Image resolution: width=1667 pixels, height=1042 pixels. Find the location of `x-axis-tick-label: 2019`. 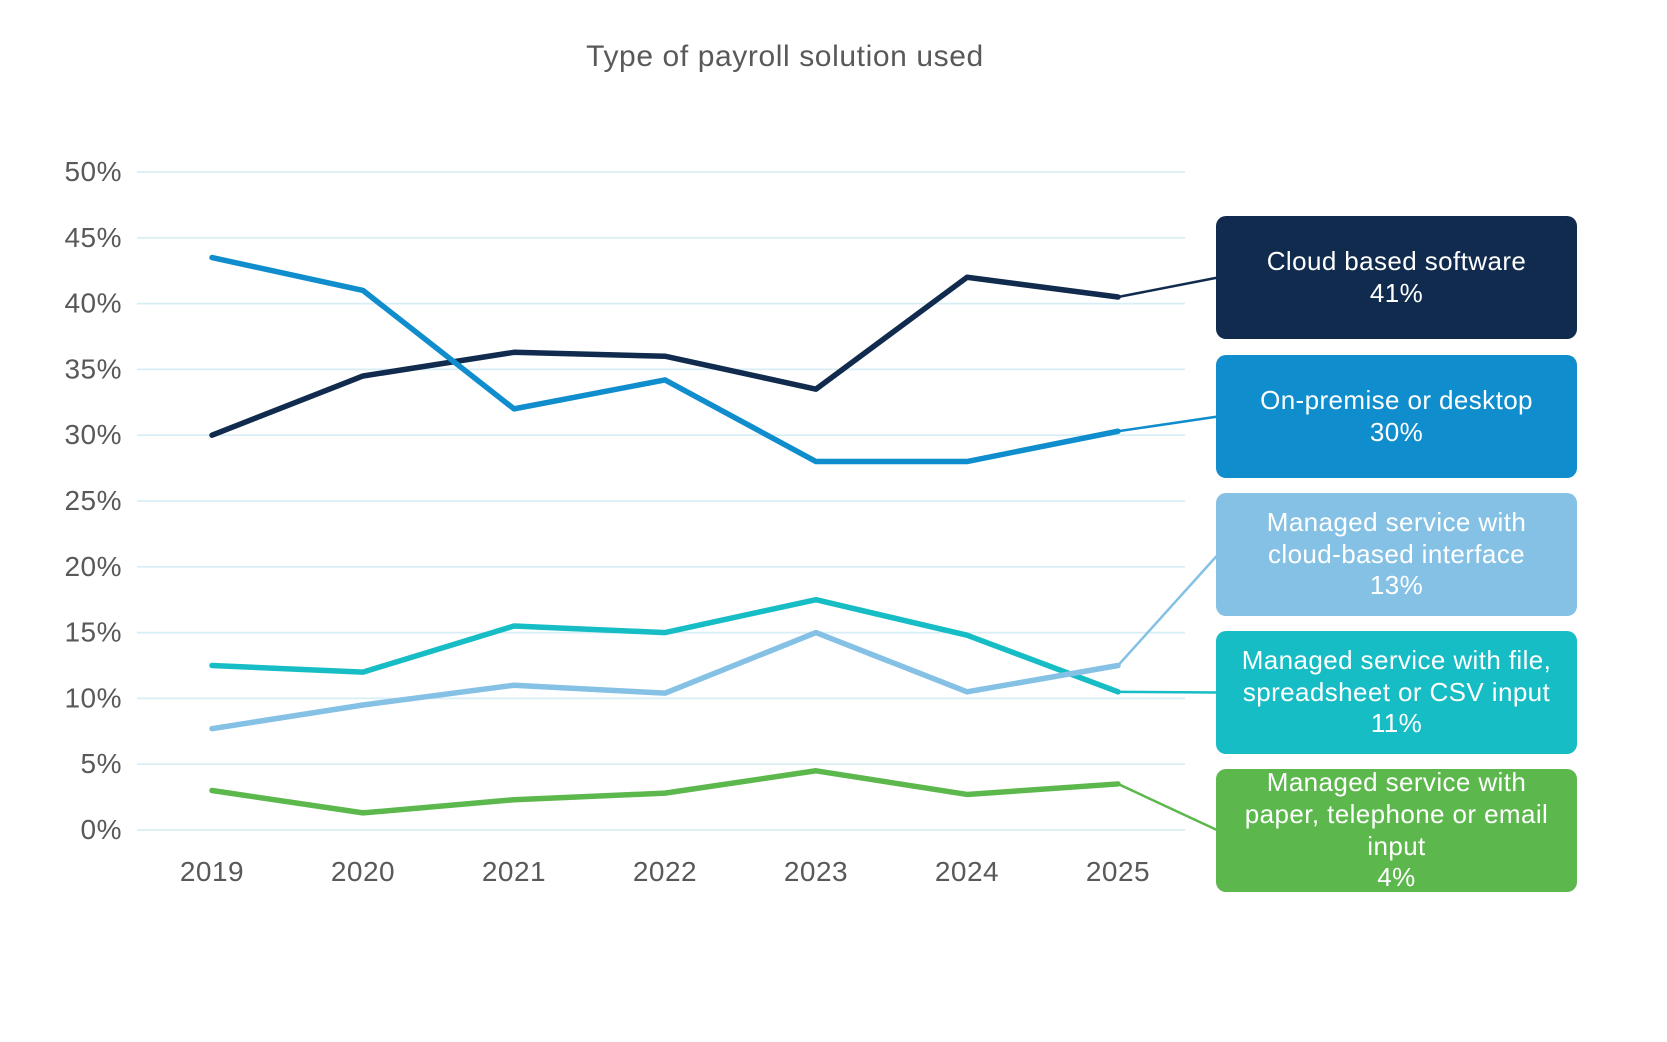

x-axis-tick-label: 2019 is located at coordinates (212, 871).